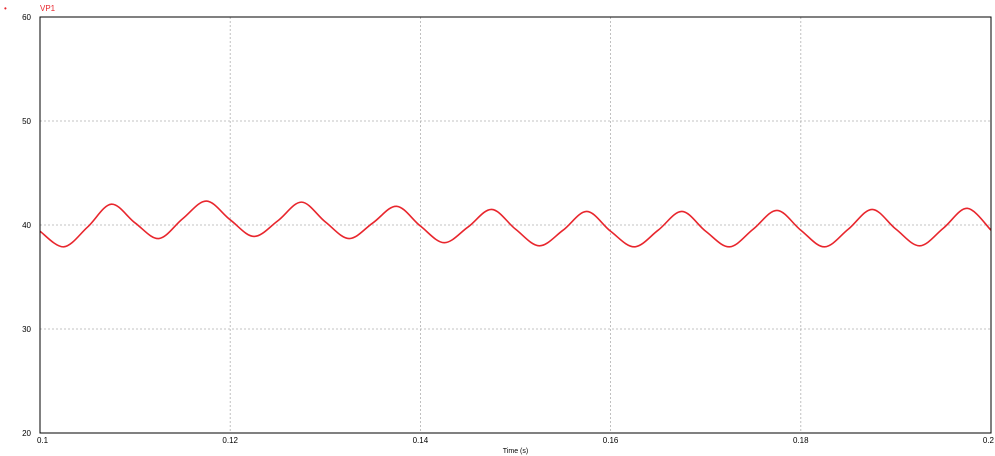 Image resolution: width=995 pixels, height=456 pixels. I want to click on y-tick-label: 60, so click(26, 17).